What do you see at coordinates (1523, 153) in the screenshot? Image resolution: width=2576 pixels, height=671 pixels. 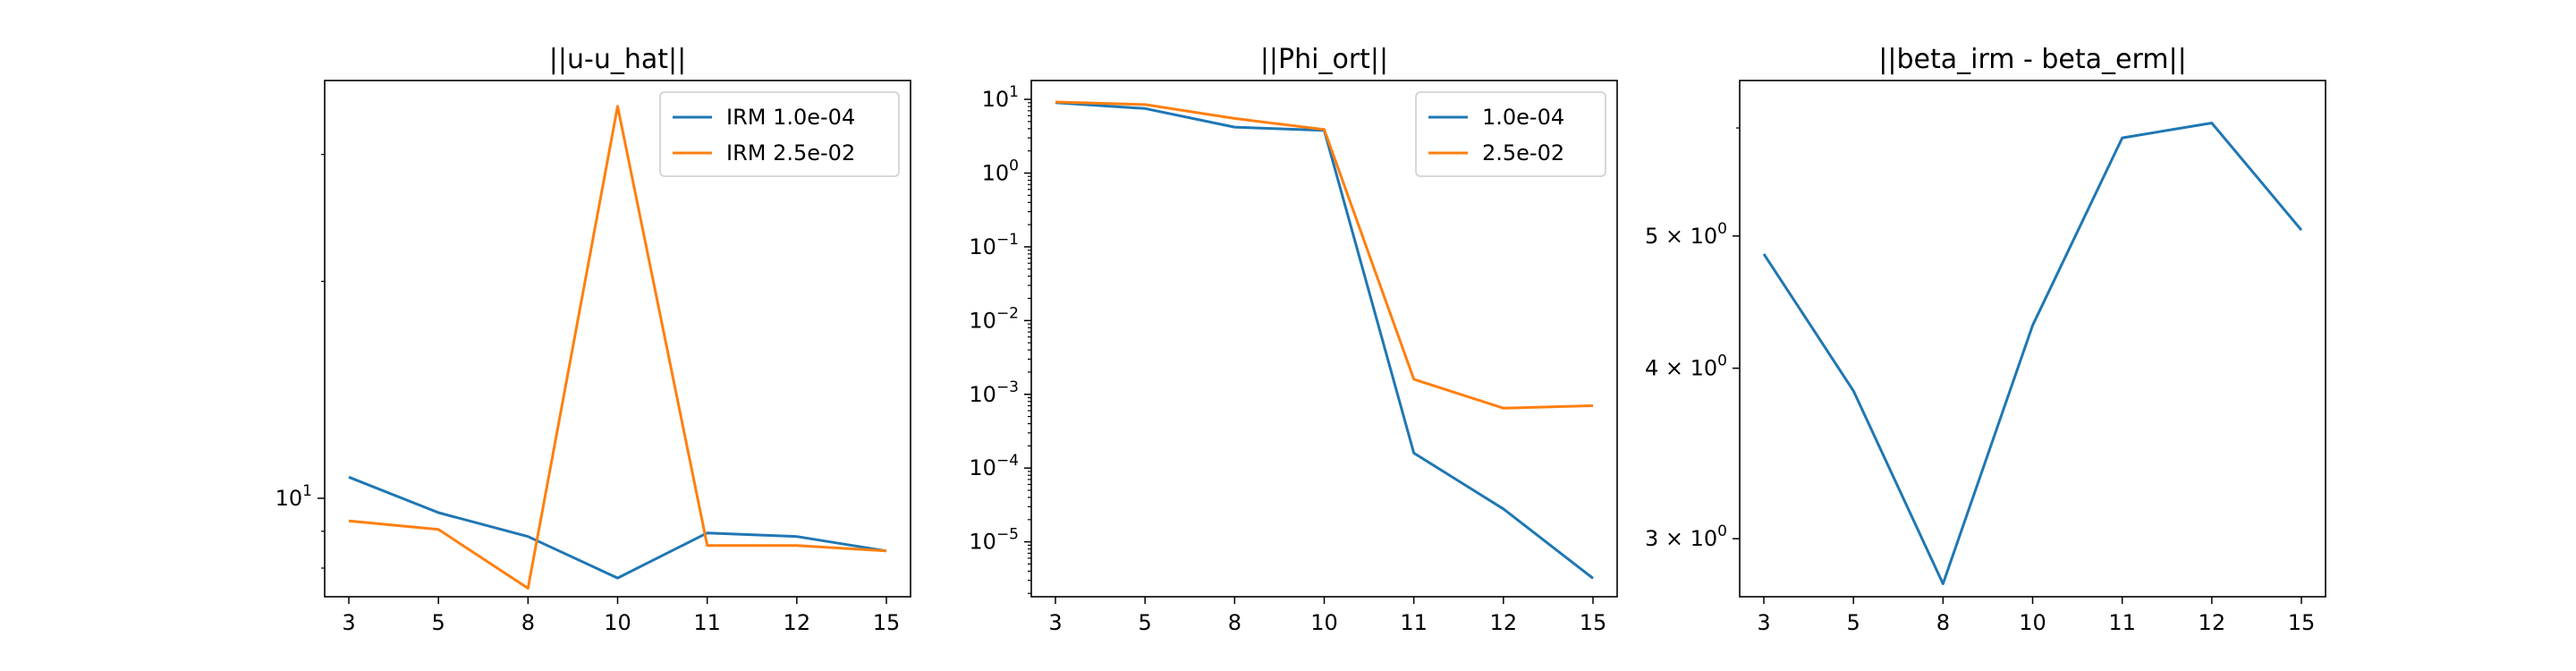 I see `legend-label: 2.5e-02` at bounding box center [1523, 153].